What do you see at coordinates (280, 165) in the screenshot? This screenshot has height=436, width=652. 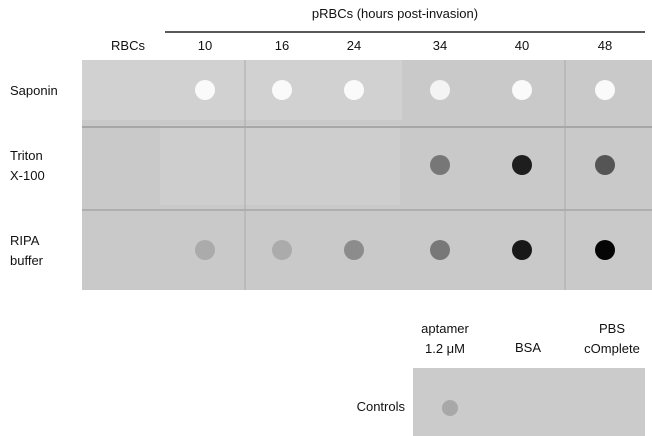 I see `membrane-patch` at bounding box center [280, 165].